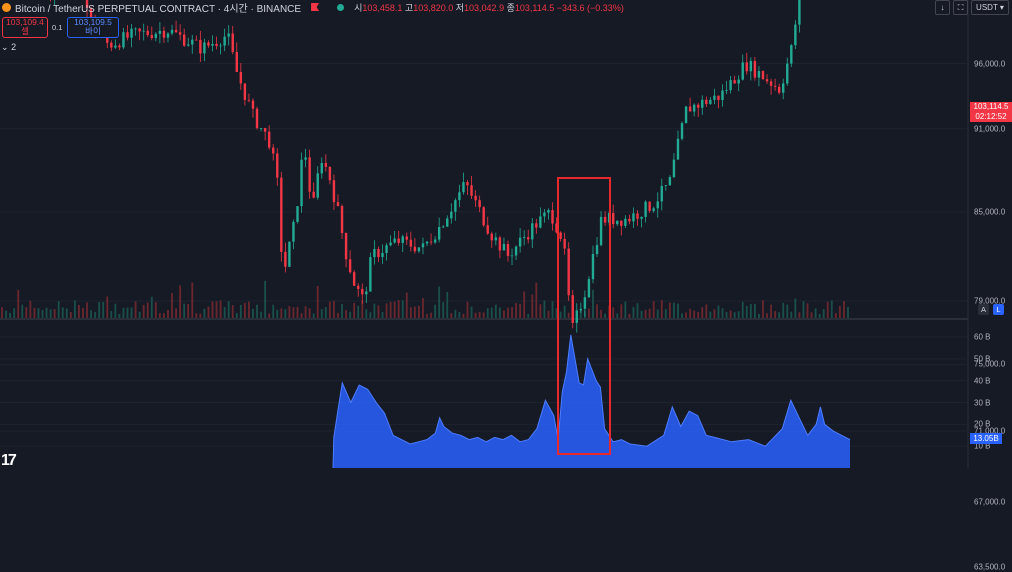 This screenshot has width=1012, height=572. Describe the element at coordinates (6, 7) in the screenshot. I see `bitcoin-icon` at that location.